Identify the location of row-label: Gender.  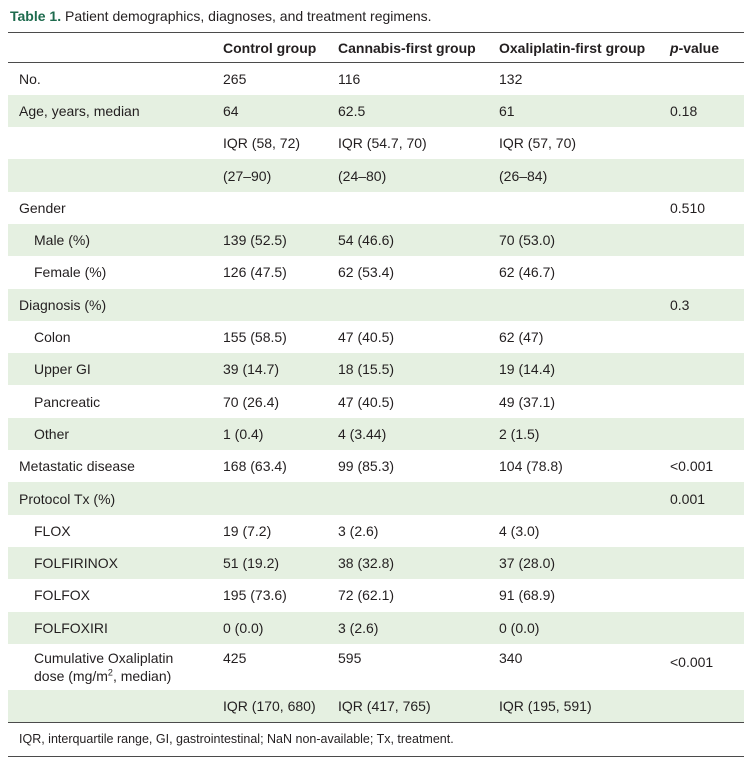
(42, 207).